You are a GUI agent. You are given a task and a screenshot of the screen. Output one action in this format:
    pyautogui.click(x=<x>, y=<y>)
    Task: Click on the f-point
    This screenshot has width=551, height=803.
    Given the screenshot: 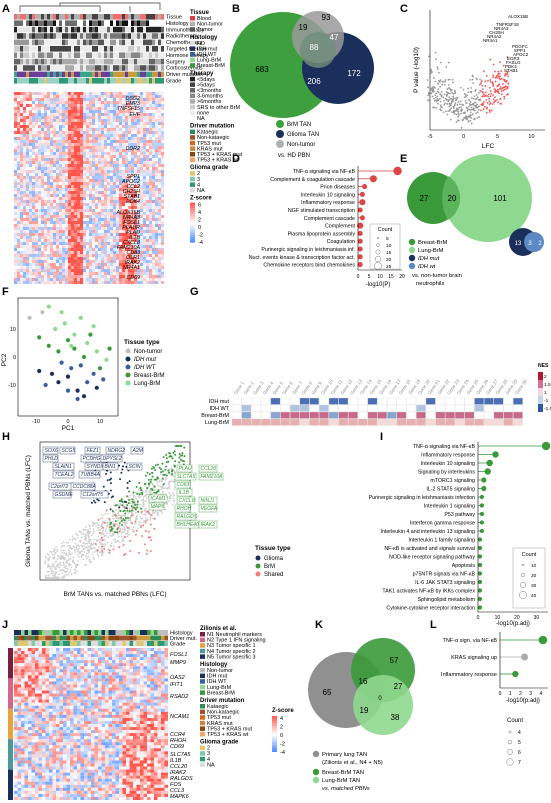 What is the action you would take?
    pyautogui.click(x=58, y=351)
    